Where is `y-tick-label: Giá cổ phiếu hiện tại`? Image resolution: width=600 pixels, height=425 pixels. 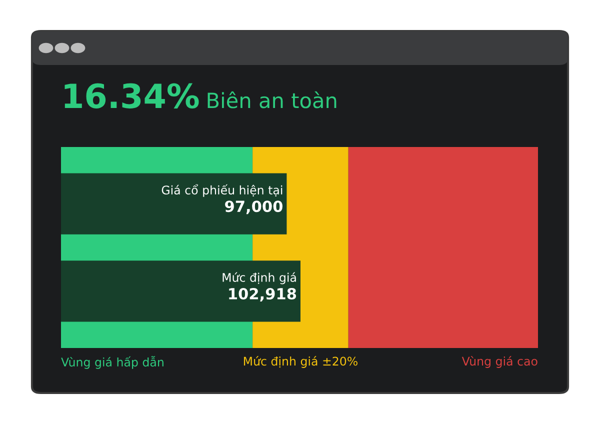 y-tick-label: Giá cổ phiếu hiện tại is located at coordinates (222, 190).